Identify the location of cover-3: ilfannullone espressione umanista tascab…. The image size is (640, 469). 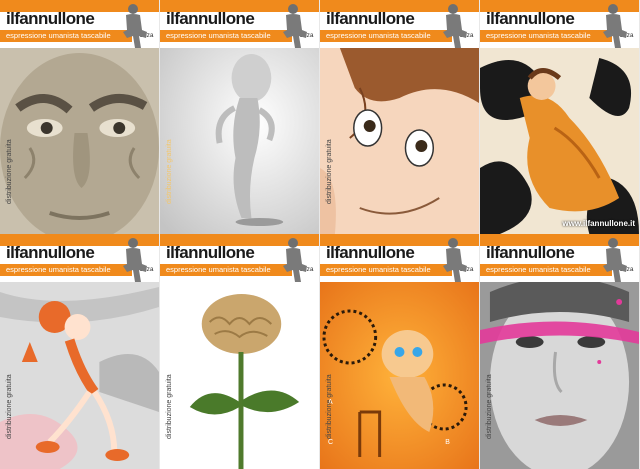
(400, 117).